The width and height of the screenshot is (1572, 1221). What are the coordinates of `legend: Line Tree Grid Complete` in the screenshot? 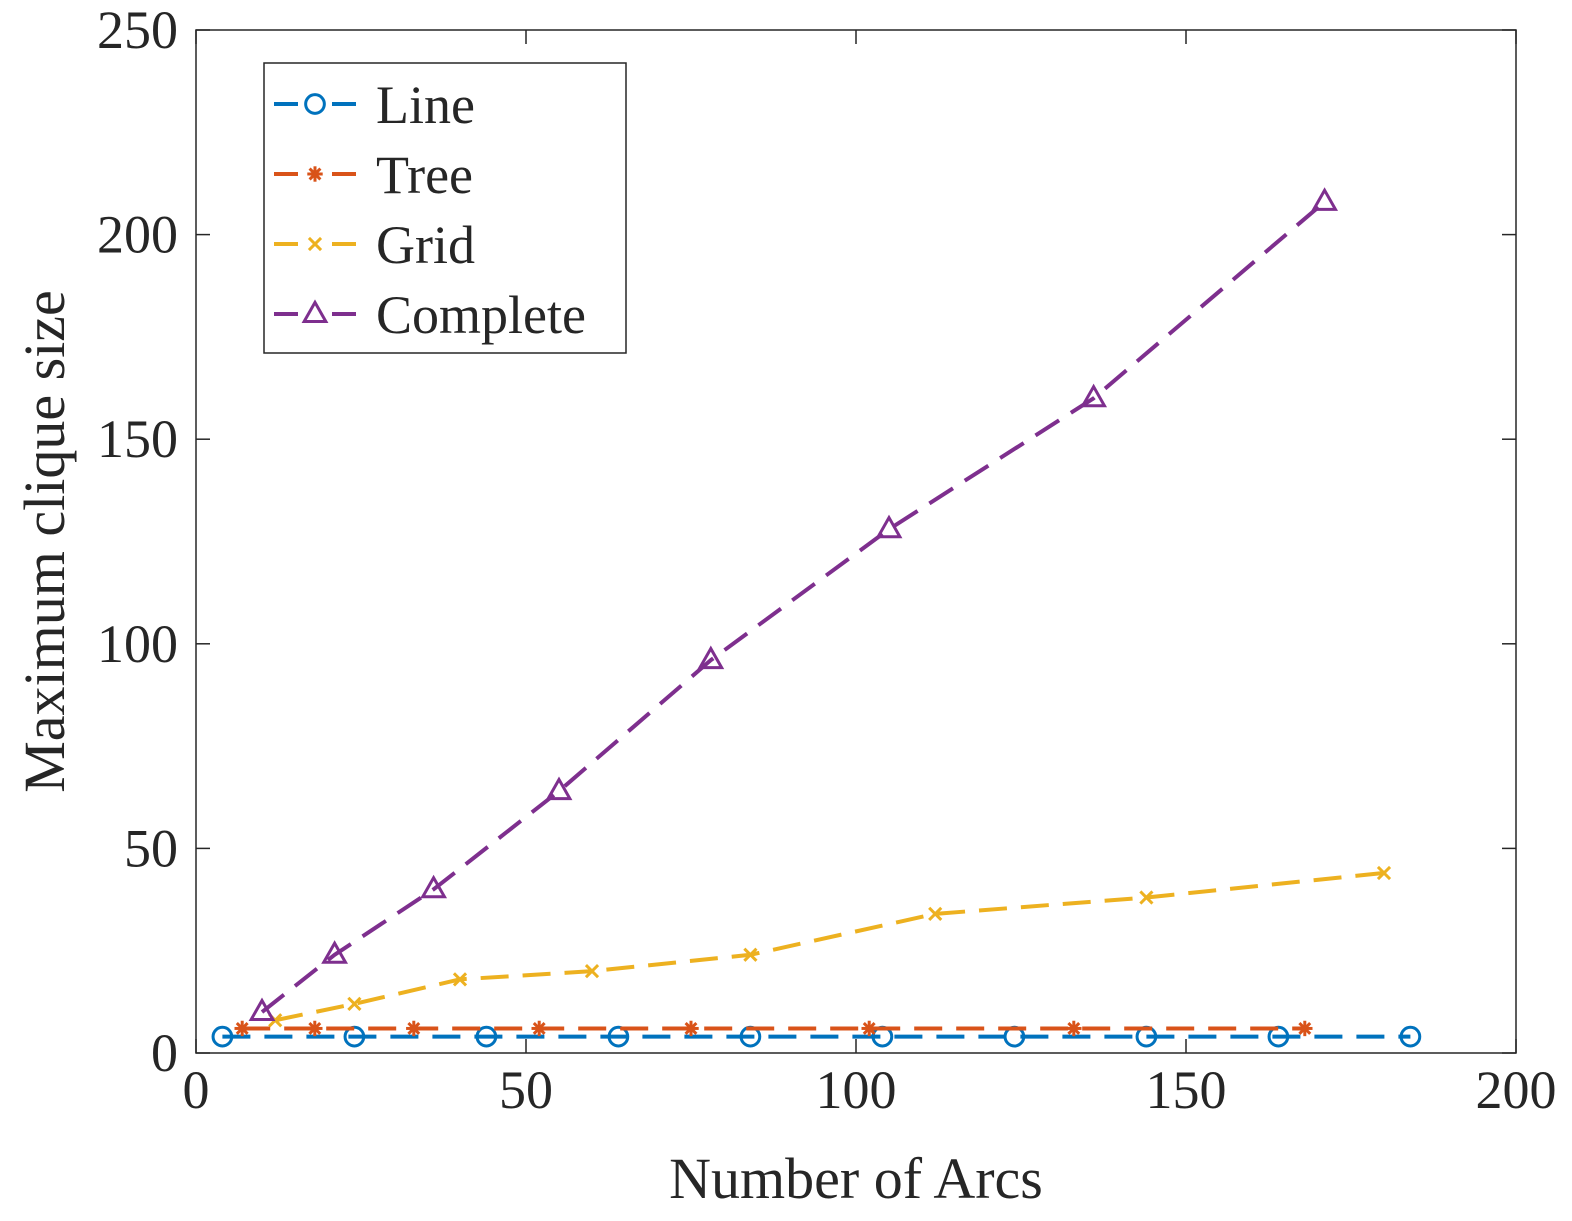 It's located at (445, 208).